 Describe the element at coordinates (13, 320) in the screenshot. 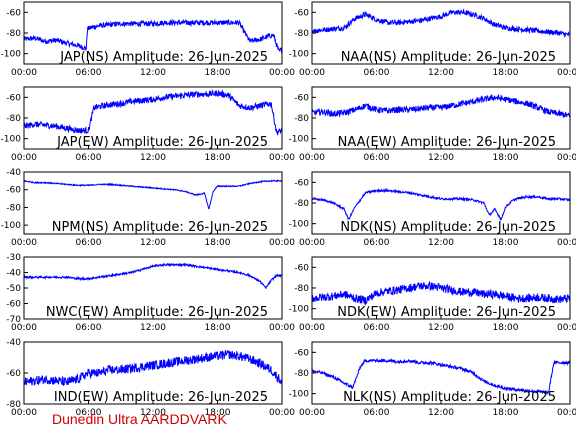

I see `y-tick-label: -70` at that location.